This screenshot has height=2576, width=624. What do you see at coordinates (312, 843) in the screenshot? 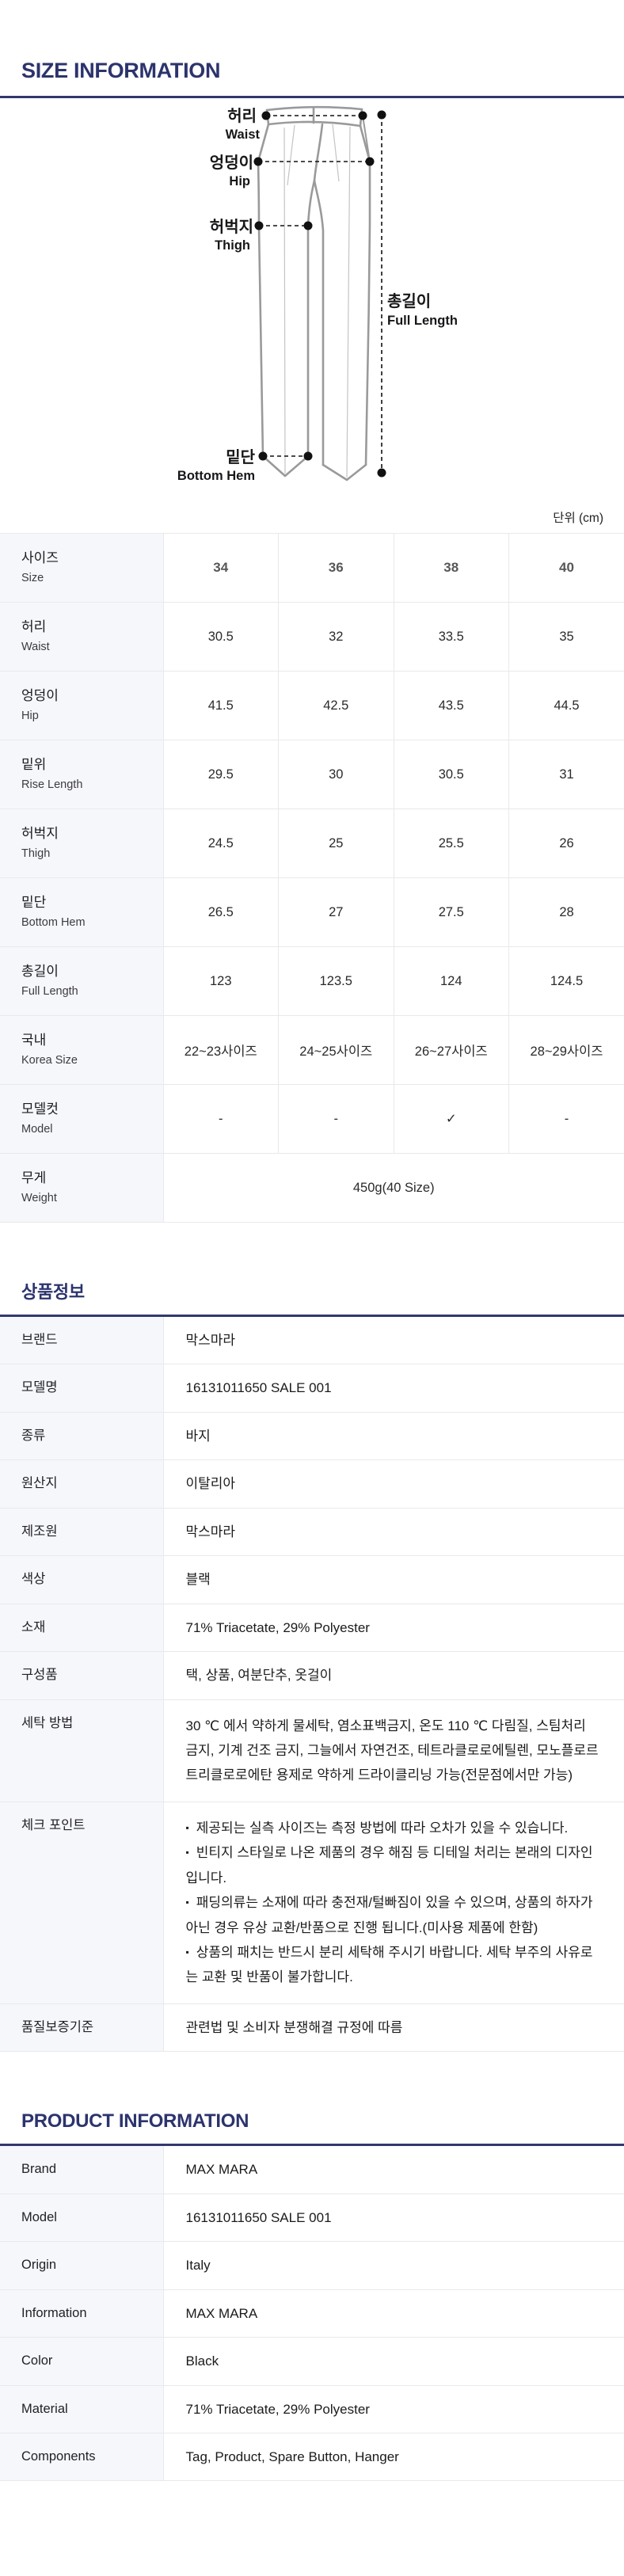
I see `size-table-row: 허벅지 Thigh 24.5 25 25.5 26` at bounding box center [312, 843].